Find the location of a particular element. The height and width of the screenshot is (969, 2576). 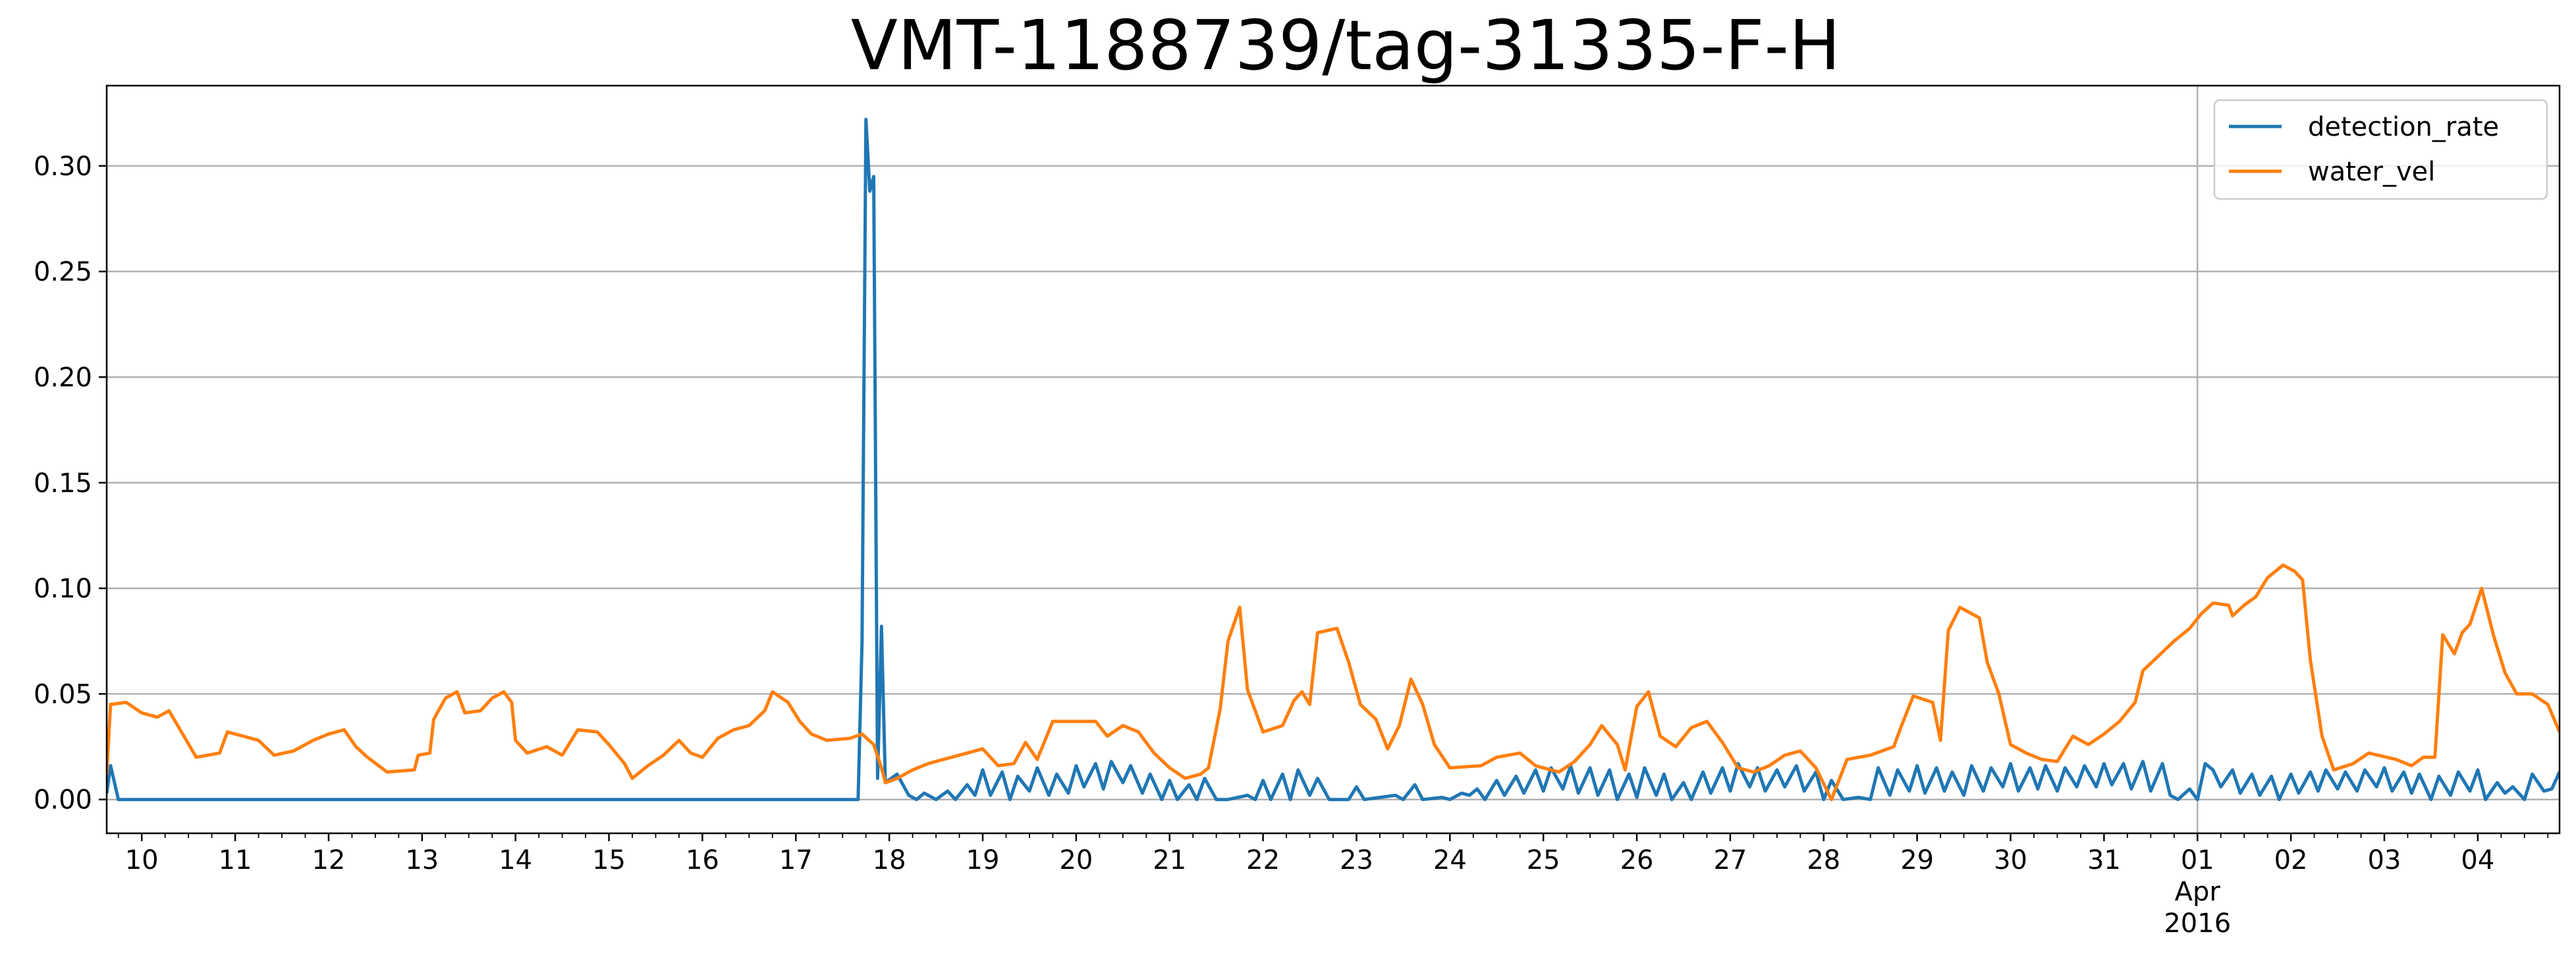

legend: detection_rate water_vel is located at coordinates (2380, 149).